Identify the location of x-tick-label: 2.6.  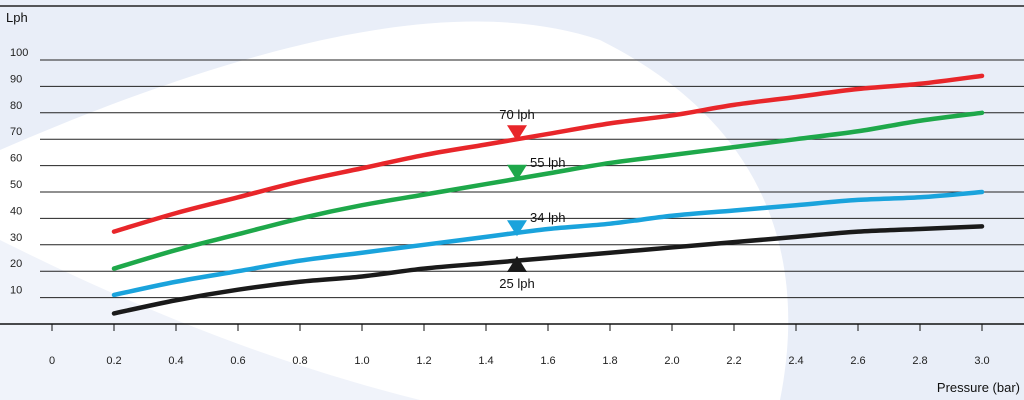
(857, 361).